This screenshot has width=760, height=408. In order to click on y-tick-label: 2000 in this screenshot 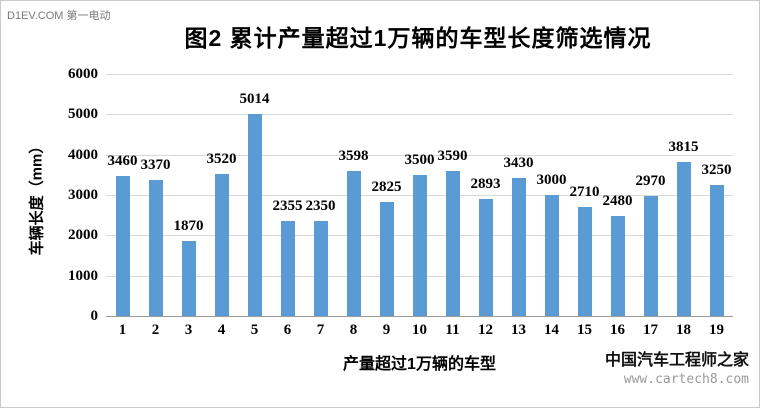, I will do `click(83, 235)`.